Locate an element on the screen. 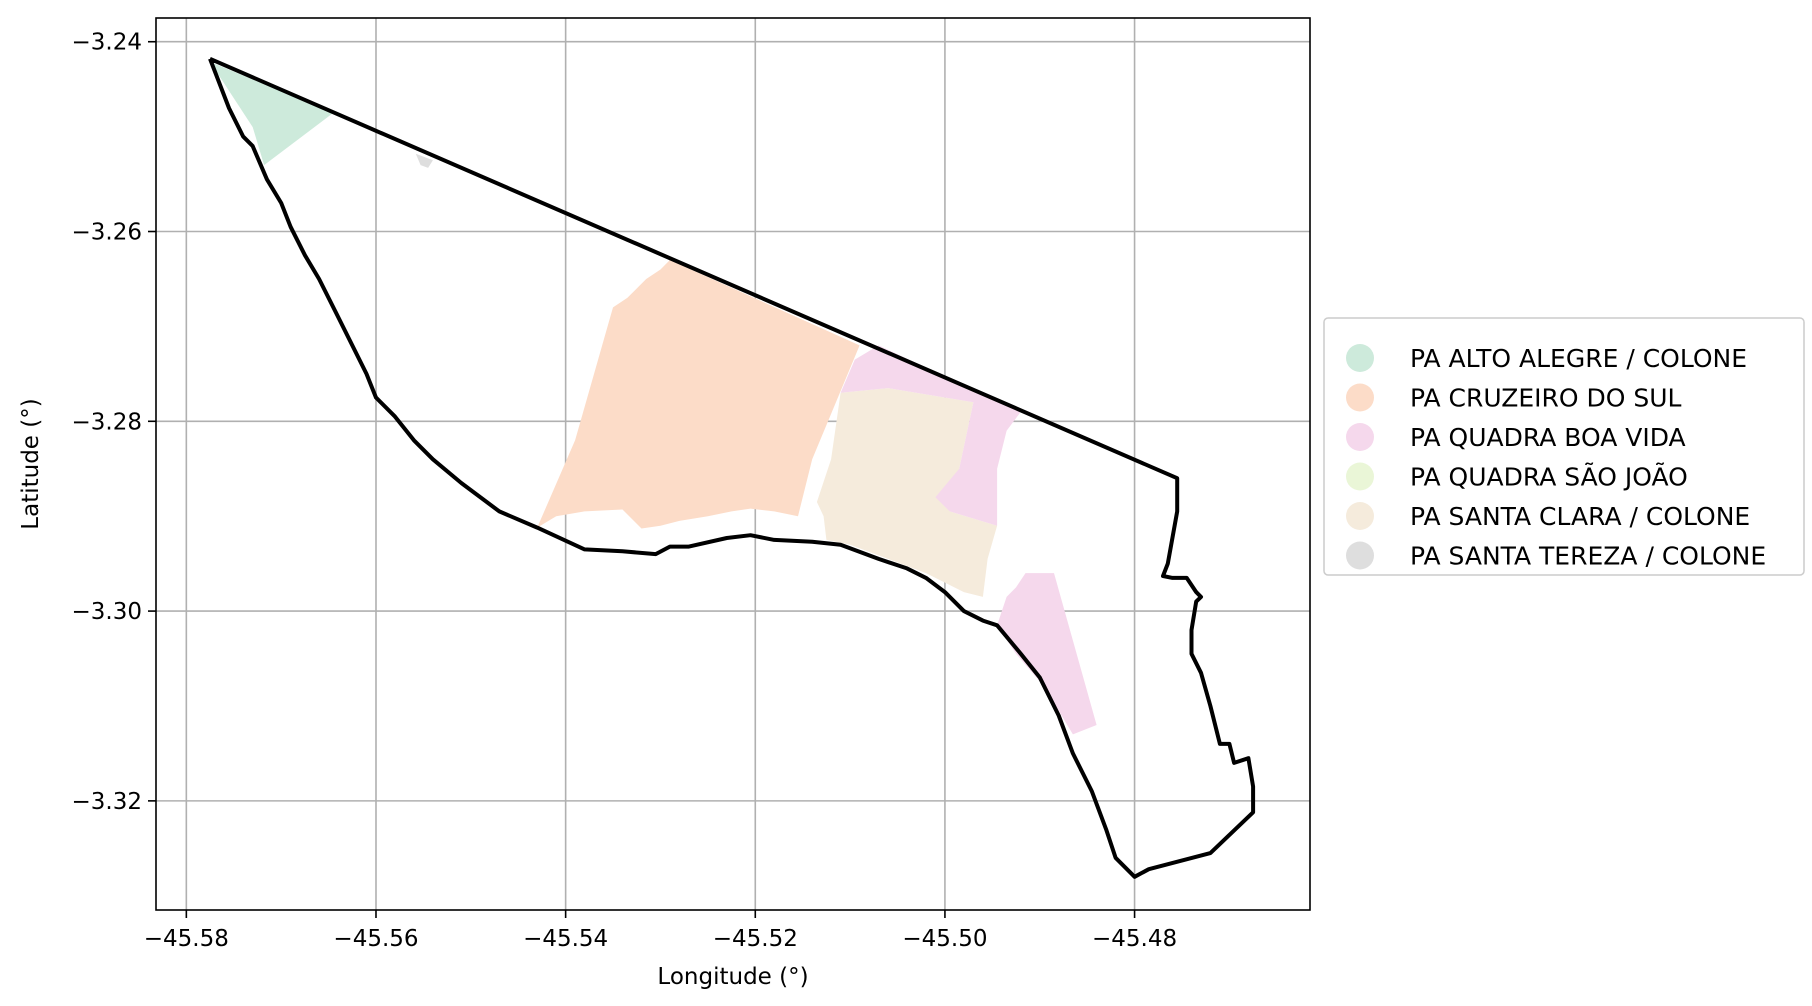 The width and height of the screenshot is (1812, 1006). x-tick-label-4: −45.50 is located at coordinates (944, 939).